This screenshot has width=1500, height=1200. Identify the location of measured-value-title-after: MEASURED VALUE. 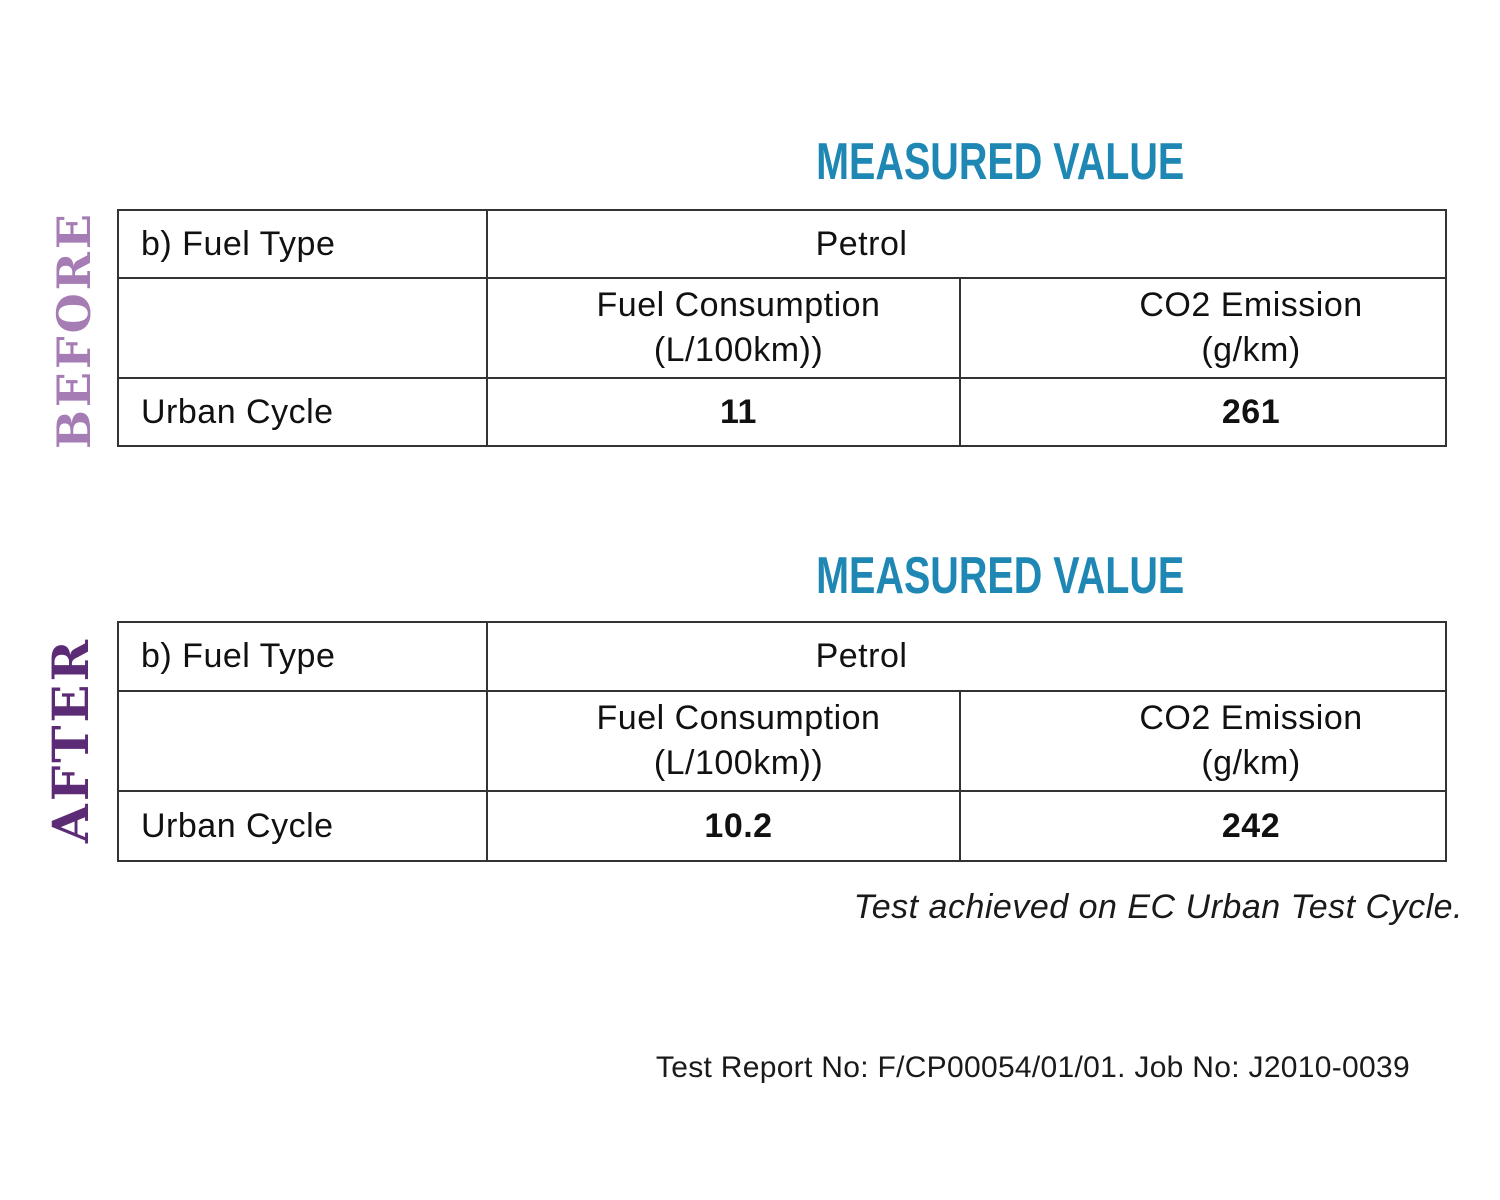
(1000, 576).